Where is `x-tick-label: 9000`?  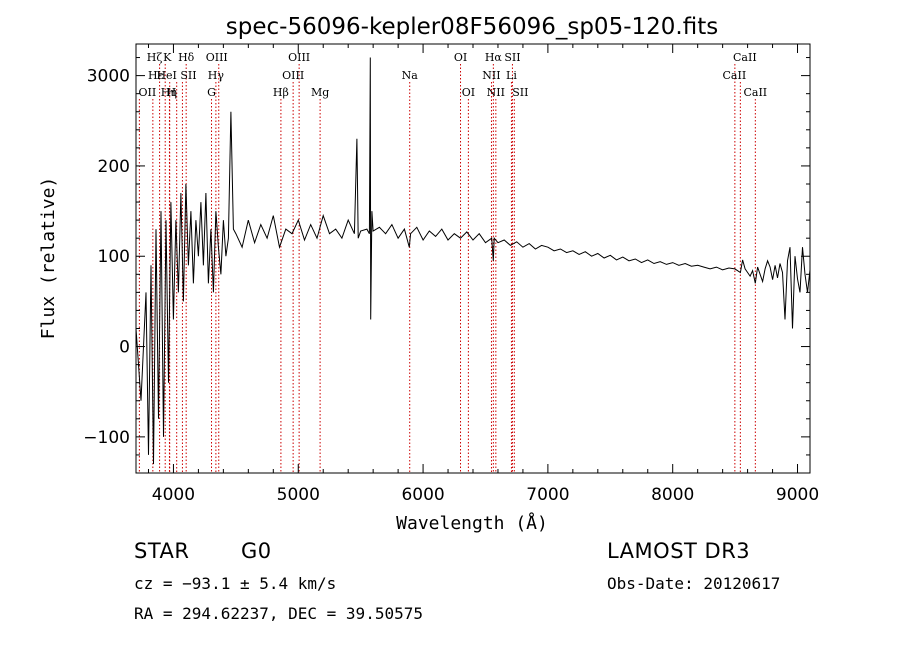 x-tick-label: 9000 is located at coordinates (797, 495).